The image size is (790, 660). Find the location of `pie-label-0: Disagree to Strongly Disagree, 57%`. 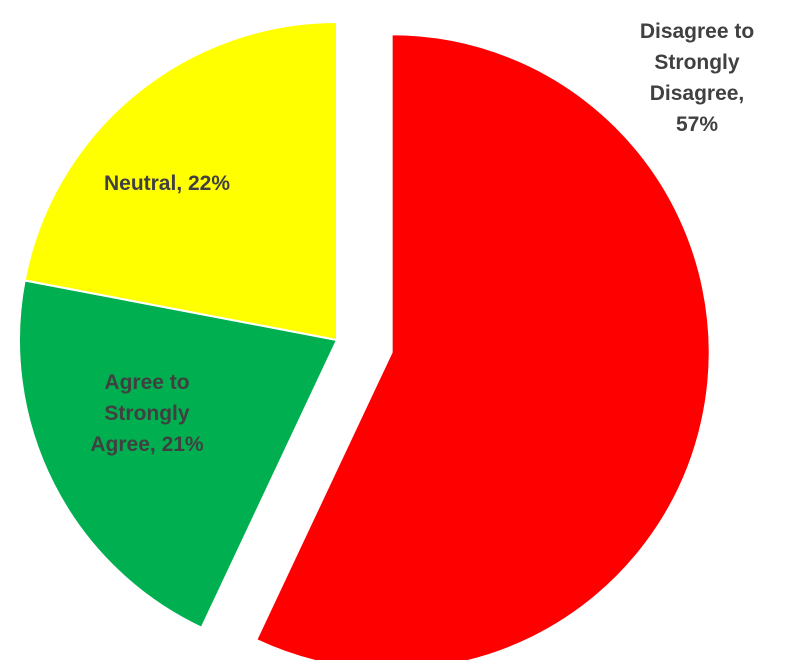

pie-label-0: Disagree to Strongly Disagree, 57% is located at coordinates (697, 78).